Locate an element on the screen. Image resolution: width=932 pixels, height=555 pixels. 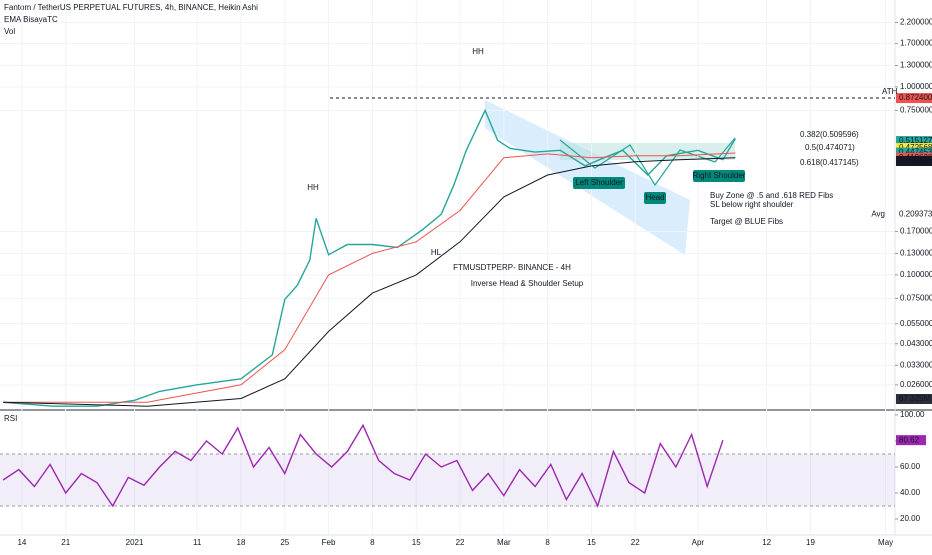
annotation: 0.5(0.474071) is located at coordinates (830, 147).